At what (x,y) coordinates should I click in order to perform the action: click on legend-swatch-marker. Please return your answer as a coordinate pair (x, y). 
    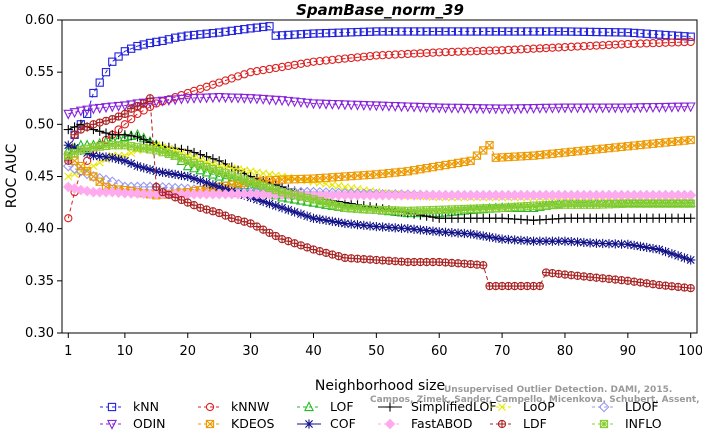
    Looking at the image, I should click on (390, 424).